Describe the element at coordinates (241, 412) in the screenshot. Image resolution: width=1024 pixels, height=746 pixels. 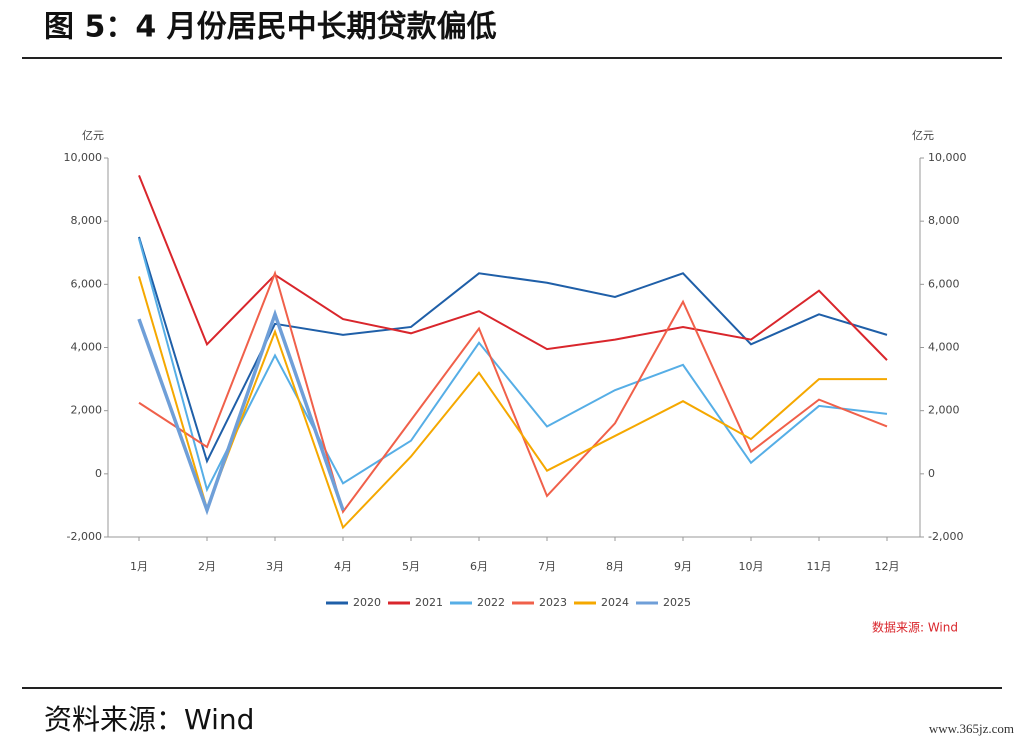
I see `series-line` at that location.